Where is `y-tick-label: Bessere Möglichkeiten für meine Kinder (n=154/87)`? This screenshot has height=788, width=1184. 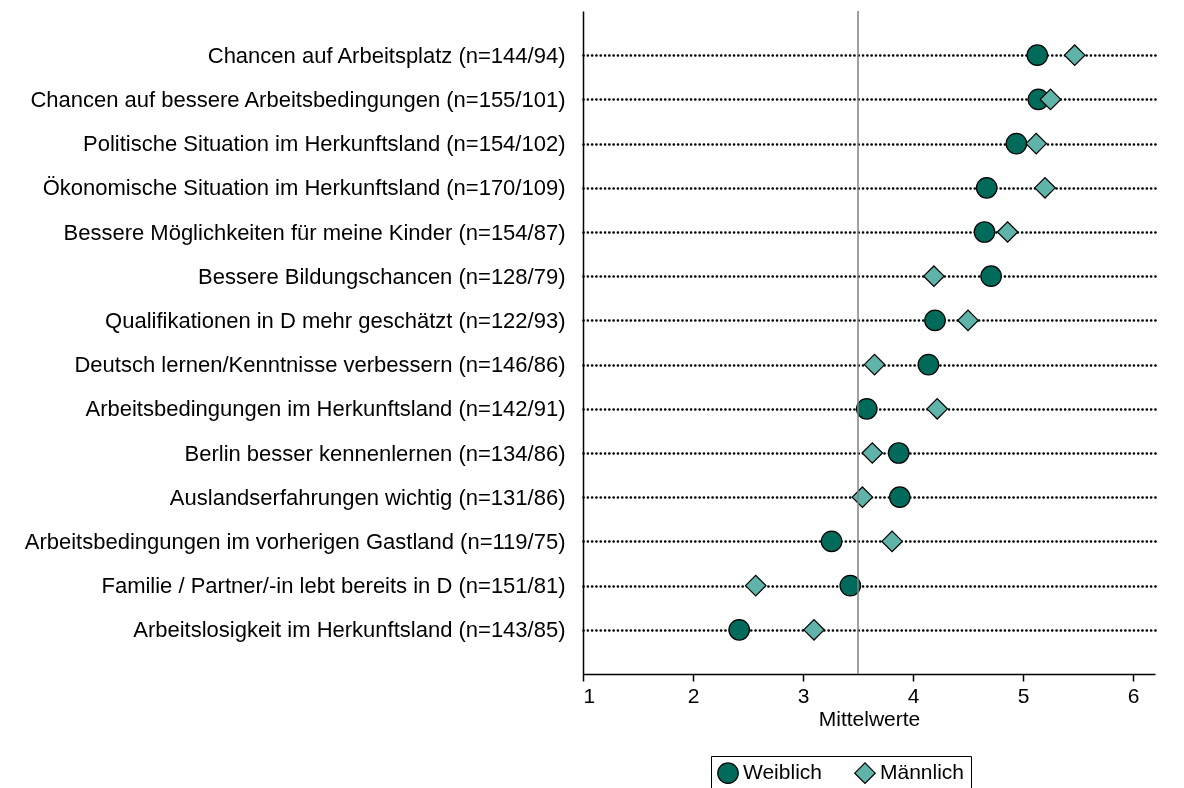
y-tick-label: Bessere Möglichkeiten für meine Kinder (n=154/87) is located at coordinates (314, 232).